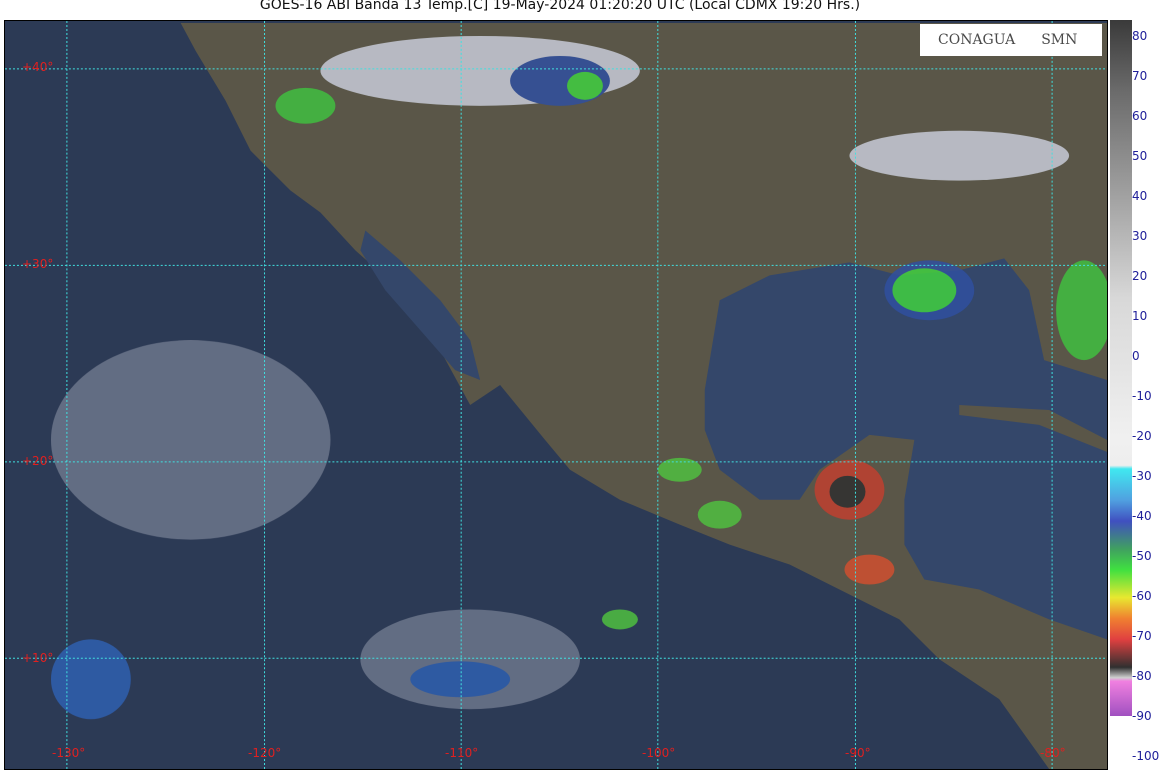  What do you see at coordinates (1140, 156) in the screenshot?
I see `colorbar-tick: 50` at bounding box center [1140, 156].